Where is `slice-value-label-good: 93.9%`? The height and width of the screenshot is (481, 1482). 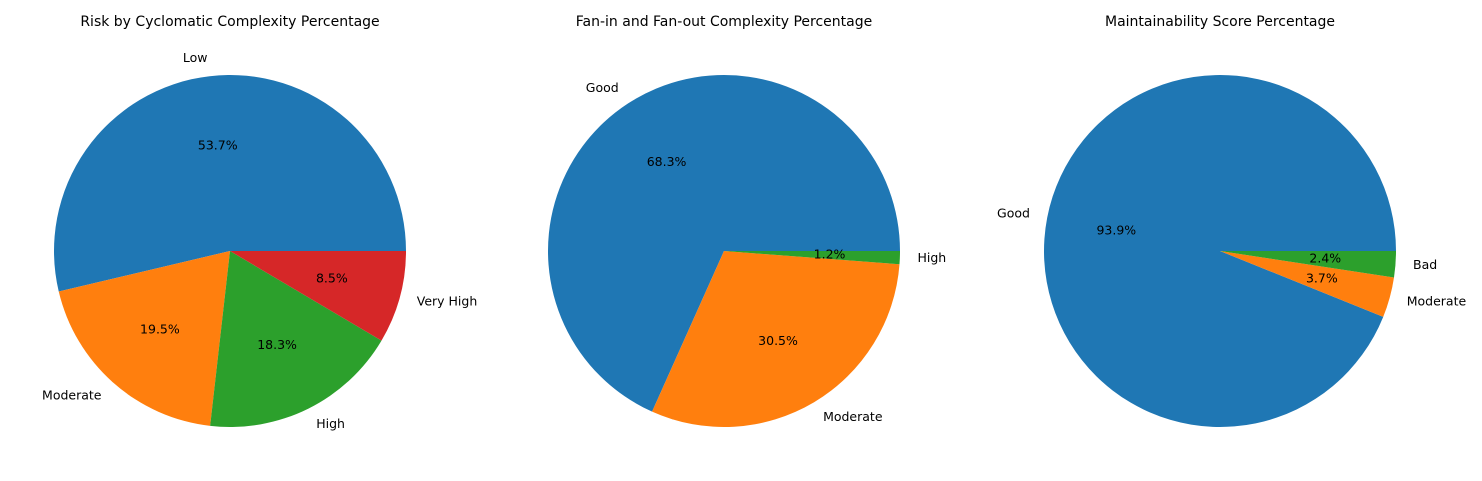
slice-value-label-good: 93.9% is located at coordinates (1116, 229).